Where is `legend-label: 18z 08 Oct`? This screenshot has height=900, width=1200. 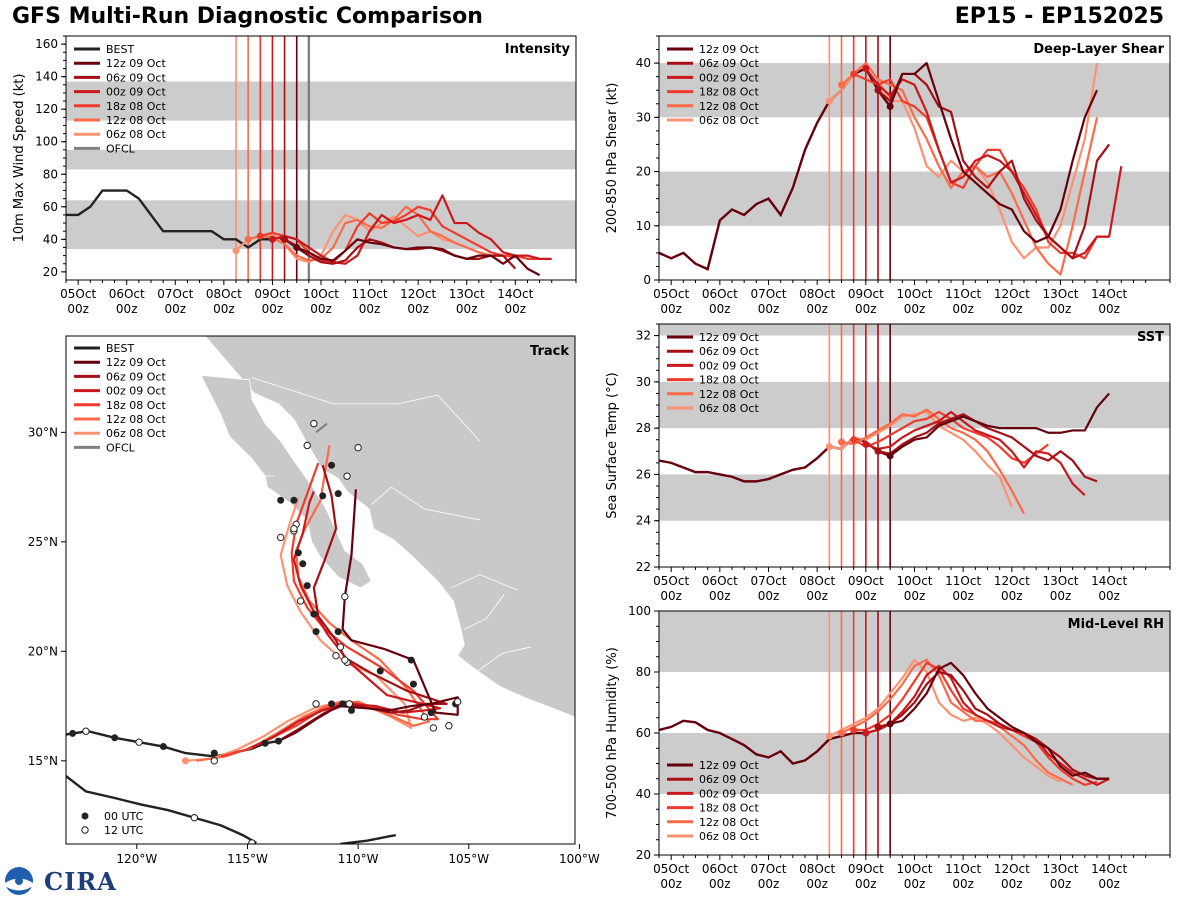 legend-label: 18z 08 Oct is located at coordinates (729, 808).